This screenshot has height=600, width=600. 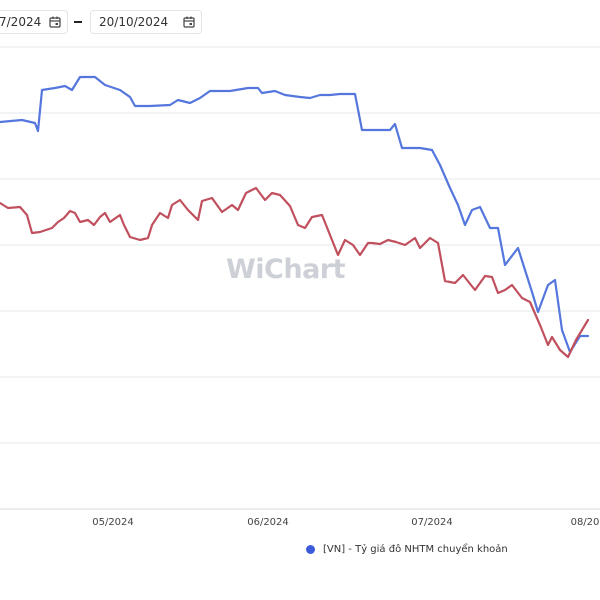 I want to click on x-tick-label: 07/2024, so click(x=432, y=522).